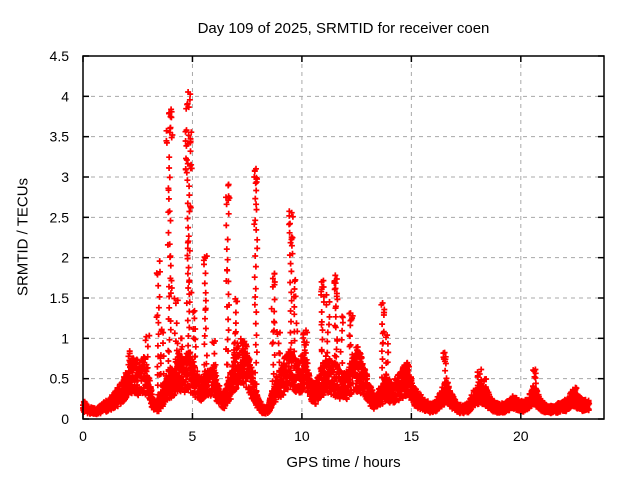 This screenshot has height=480, width=640. I want to click on x-tick-label: 10, so click(302, 436).